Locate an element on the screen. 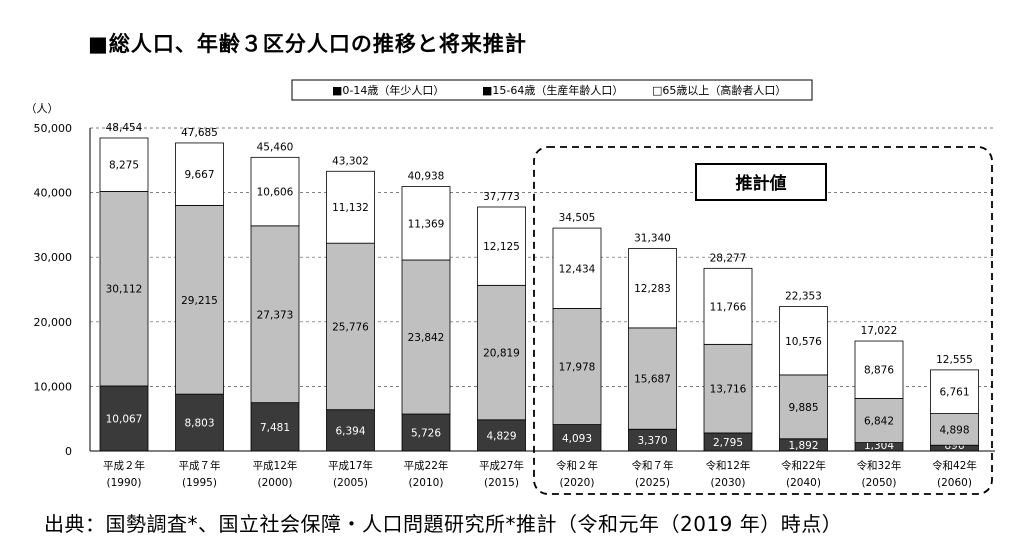 Image resolution: width=1024 pixels, height=557 pixels. y-axis-label: （人） is located at coordinates (42, 108).